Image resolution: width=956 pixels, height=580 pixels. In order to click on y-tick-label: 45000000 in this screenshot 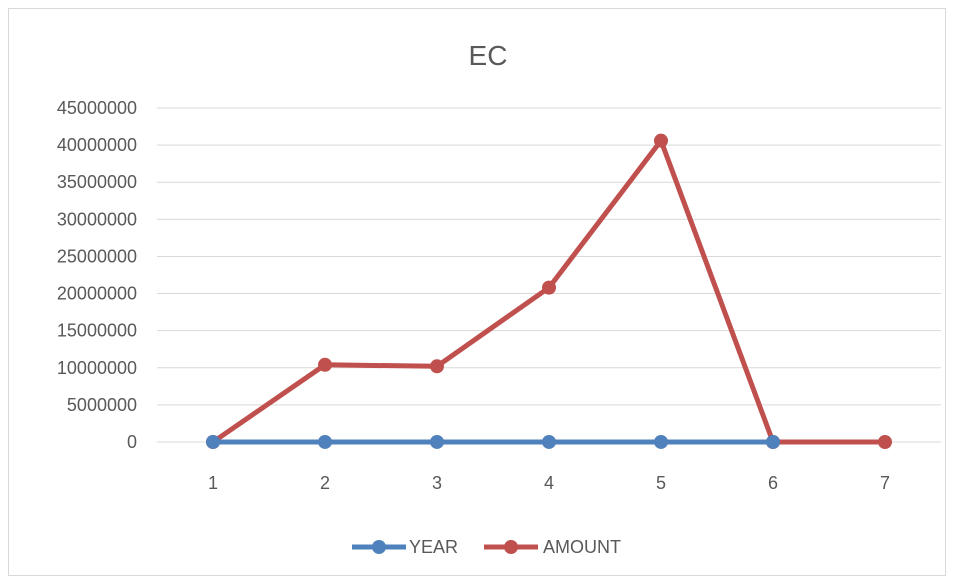, I will do `click(97, 108)`.